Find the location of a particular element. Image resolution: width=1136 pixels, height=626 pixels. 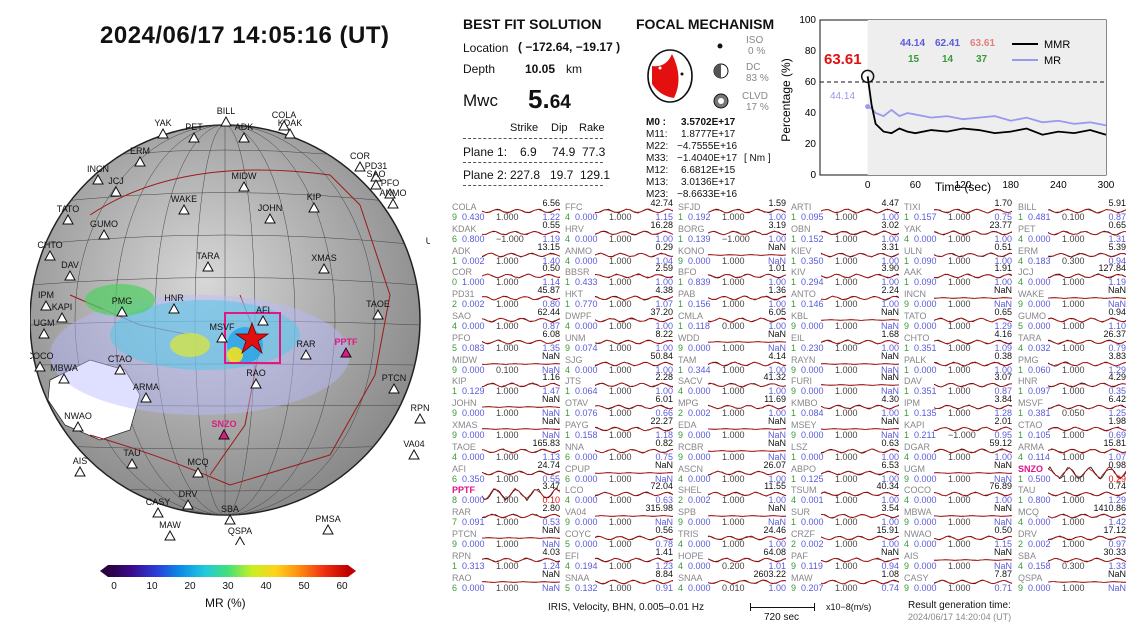

station-component: 2 is located at coordinates (455, 304).